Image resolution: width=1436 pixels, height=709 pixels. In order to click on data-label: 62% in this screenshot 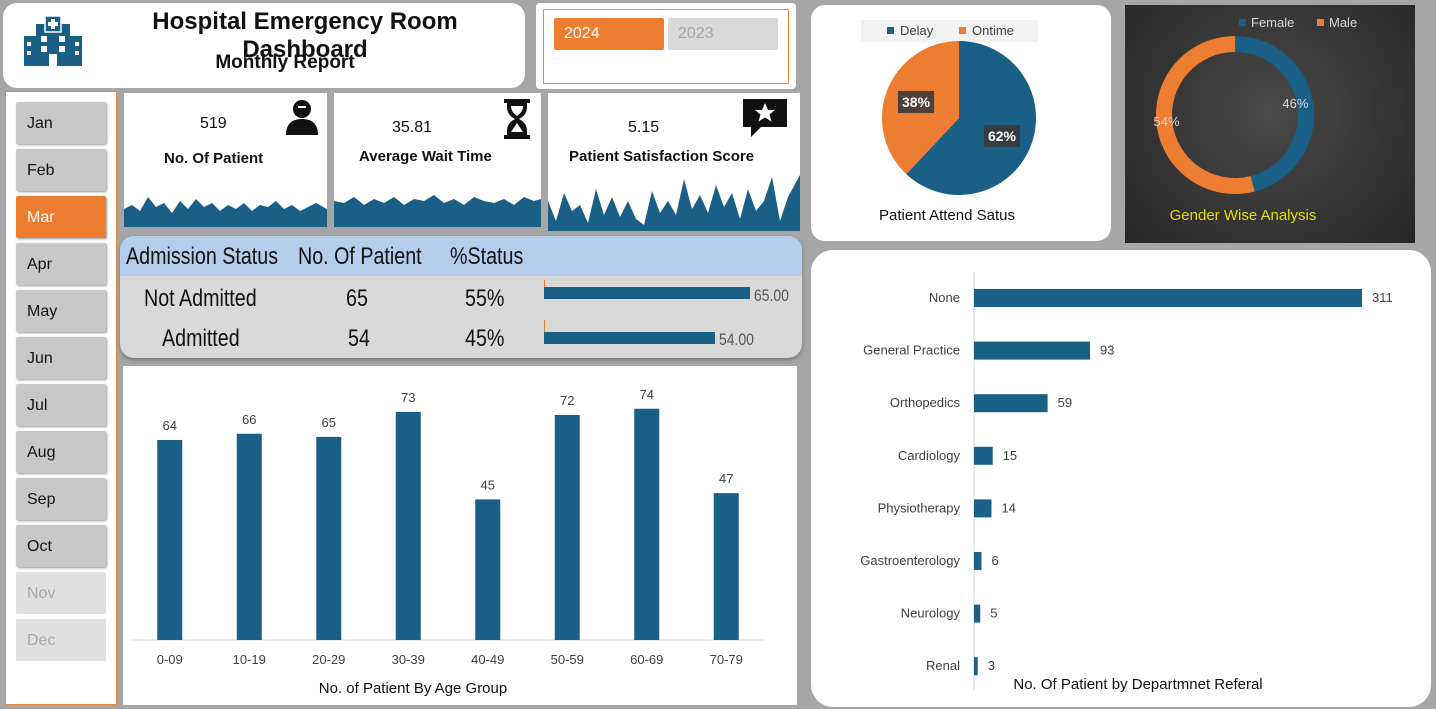, I will do `click(1002, 136)`.